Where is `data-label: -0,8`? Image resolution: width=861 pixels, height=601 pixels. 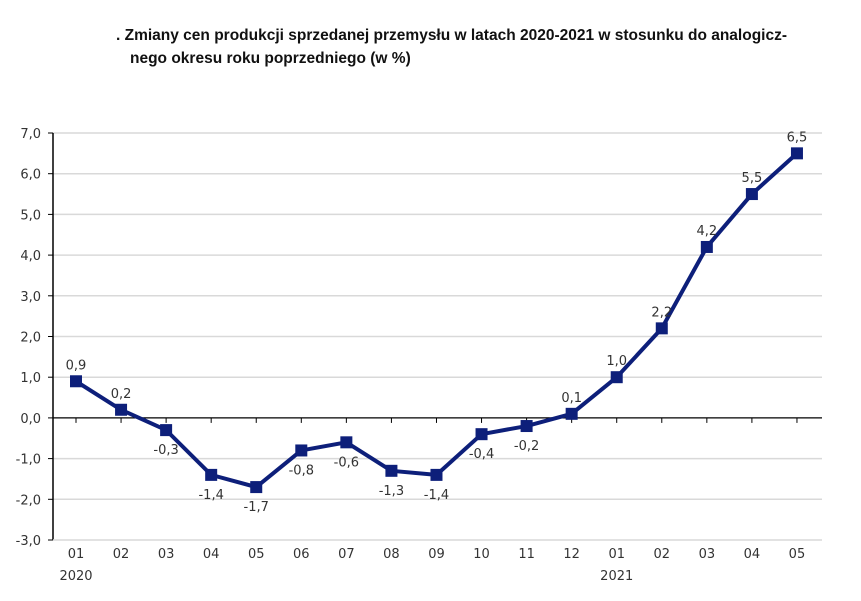
data-label: -0,8 is located at coordinates (301, 470).